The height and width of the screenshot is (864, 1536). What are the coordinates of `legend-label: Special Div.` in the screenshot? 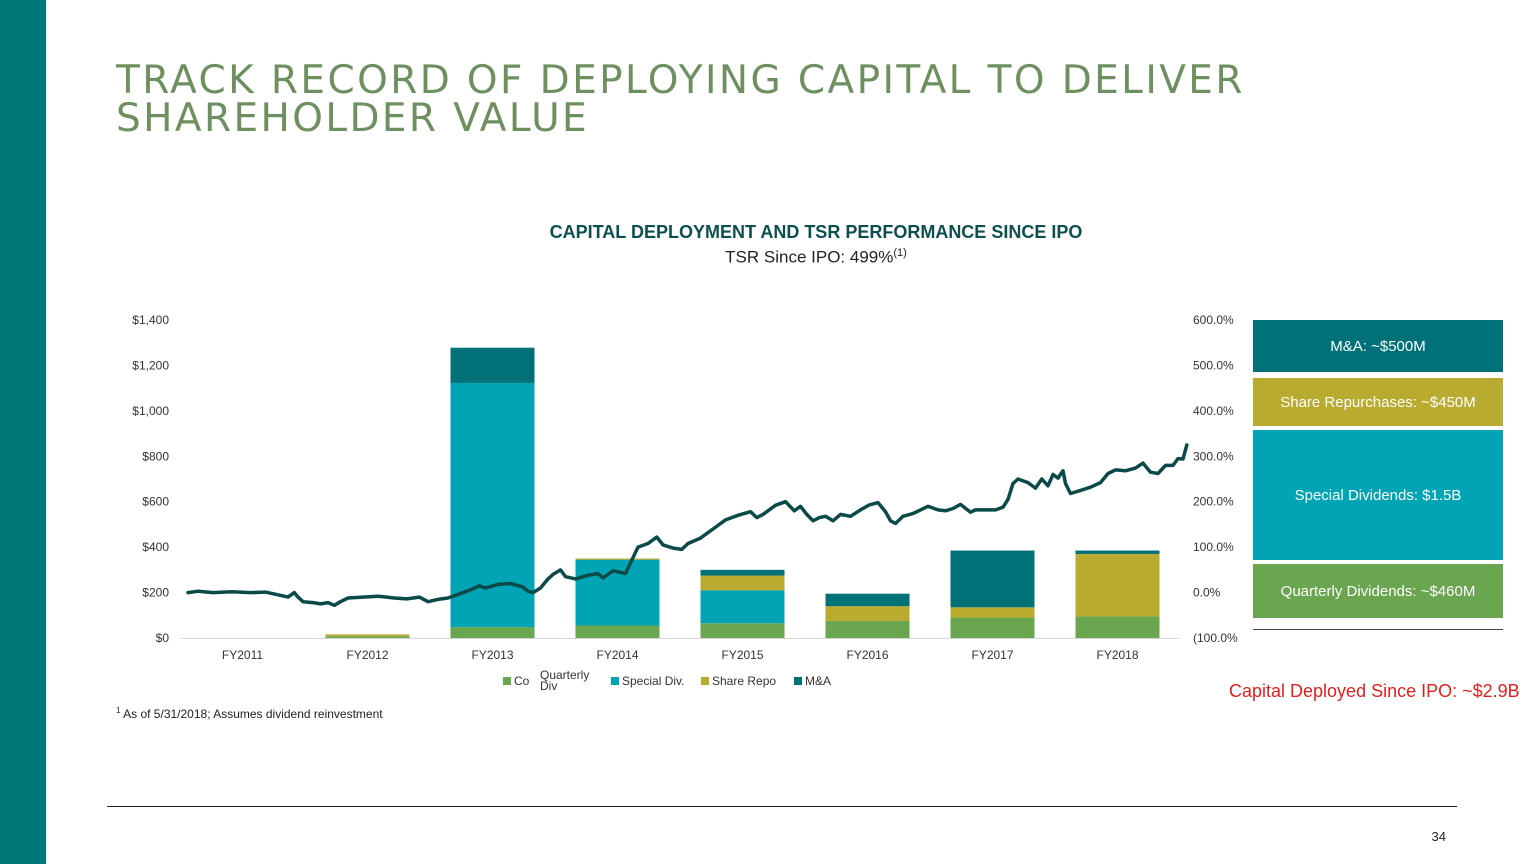 It's located at (653, 681).